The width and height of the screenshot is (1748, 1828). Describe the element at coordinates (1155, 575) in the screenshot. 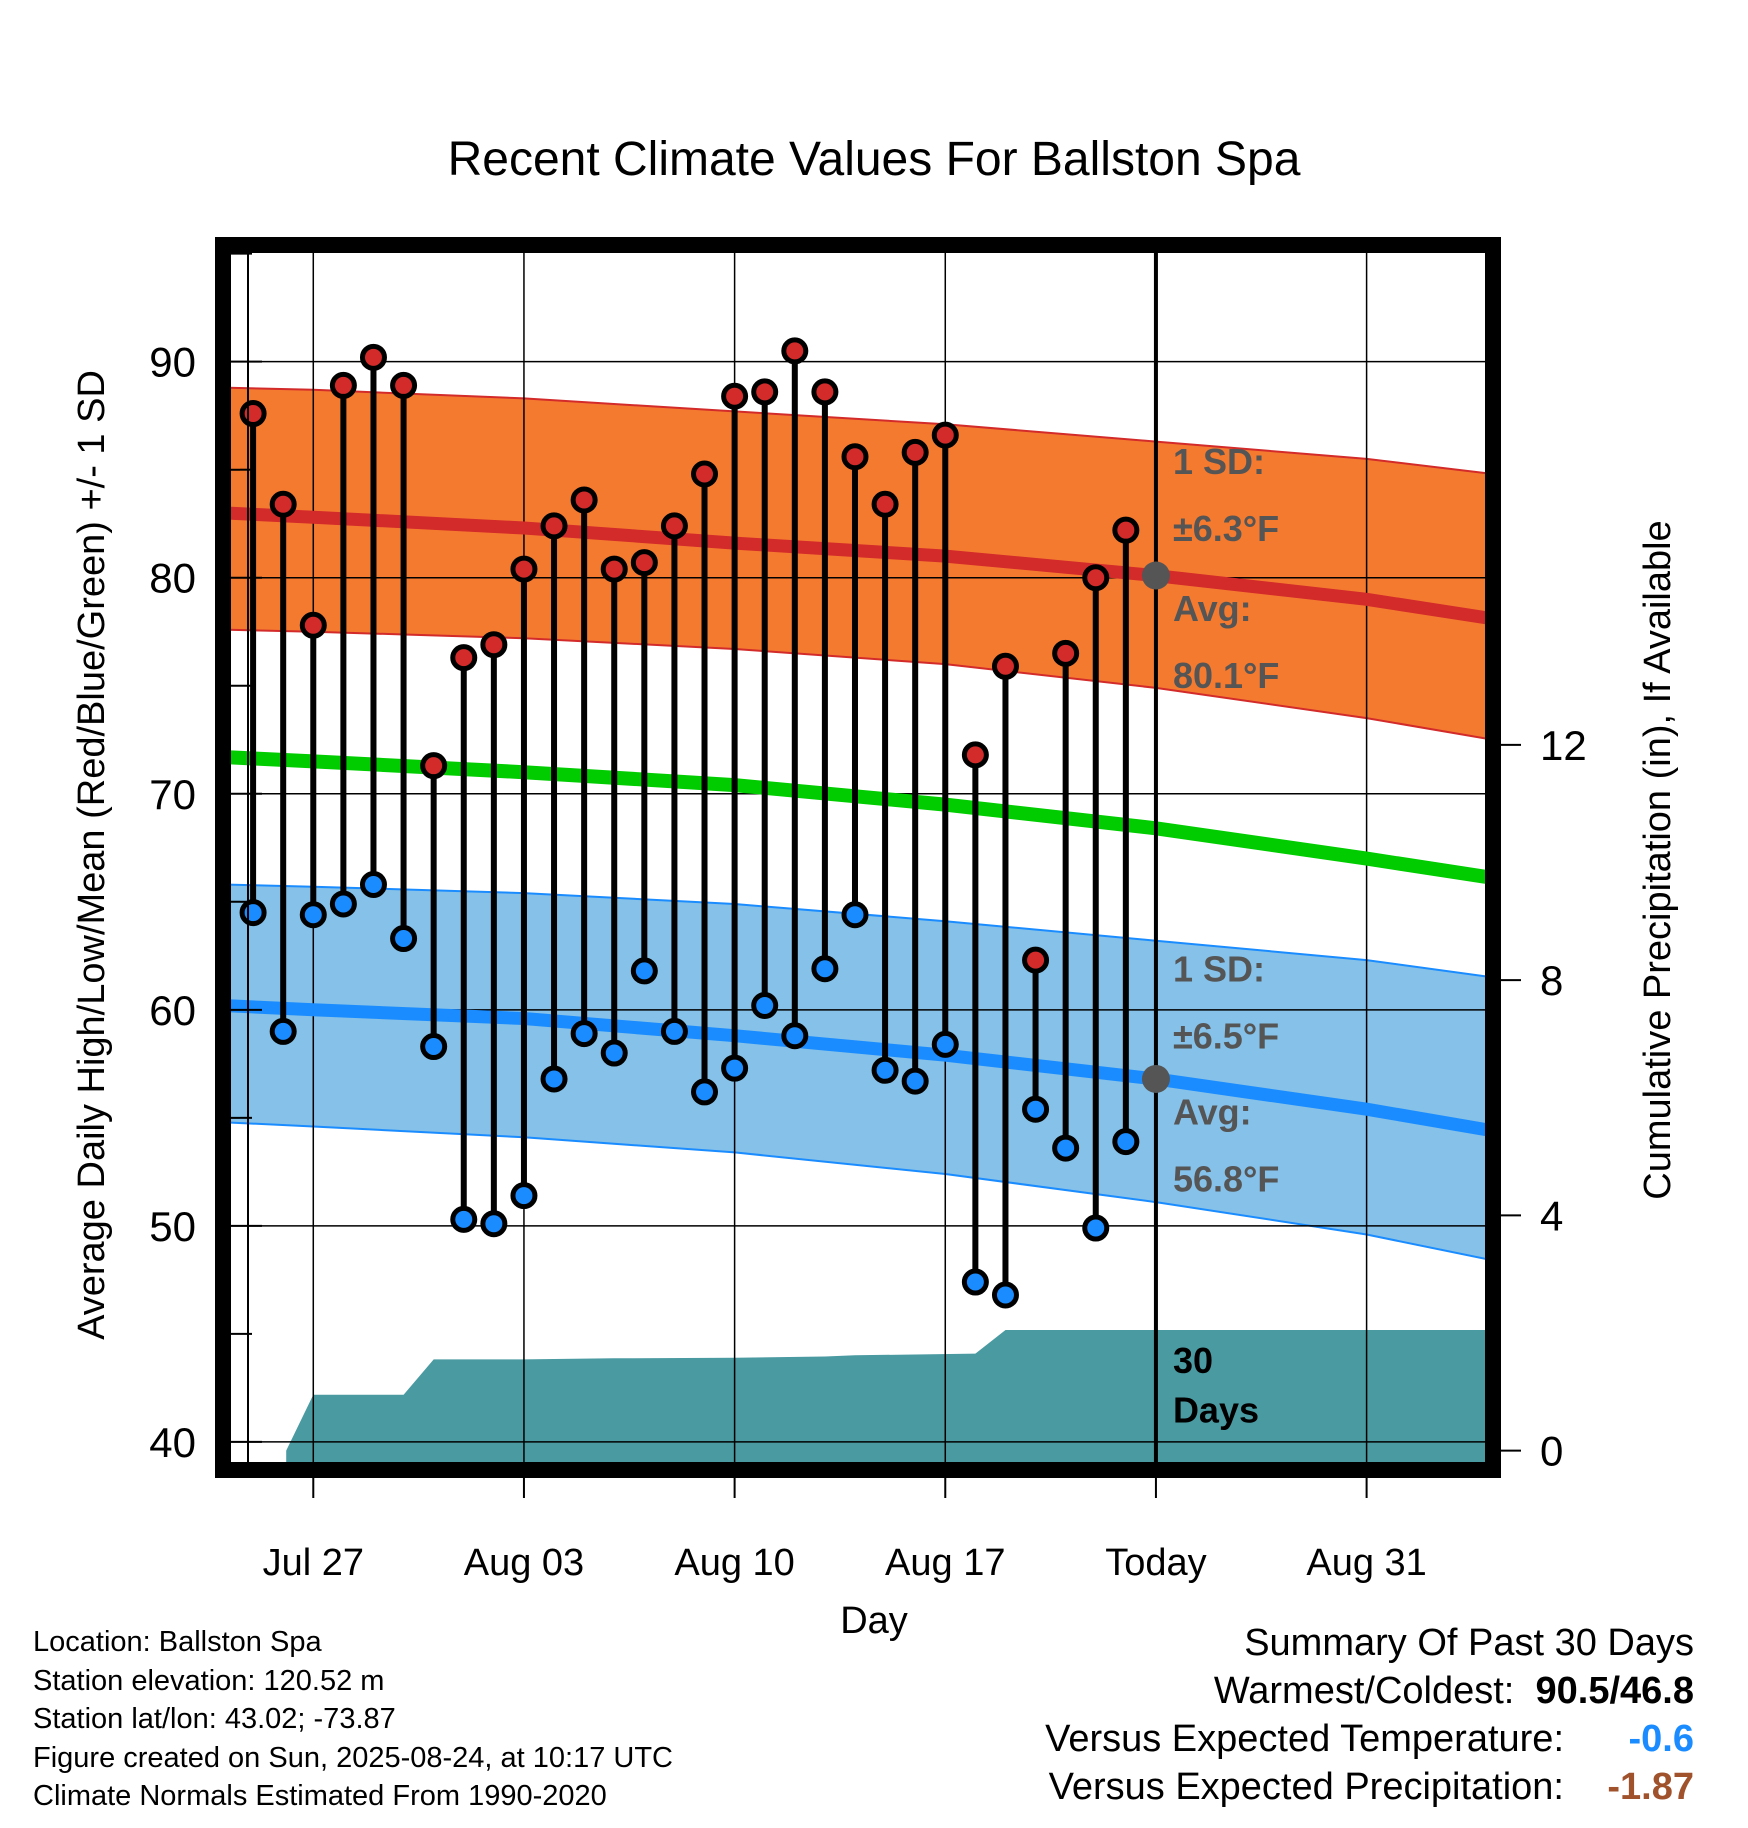

I see `high-avg-today-dot` at that location.